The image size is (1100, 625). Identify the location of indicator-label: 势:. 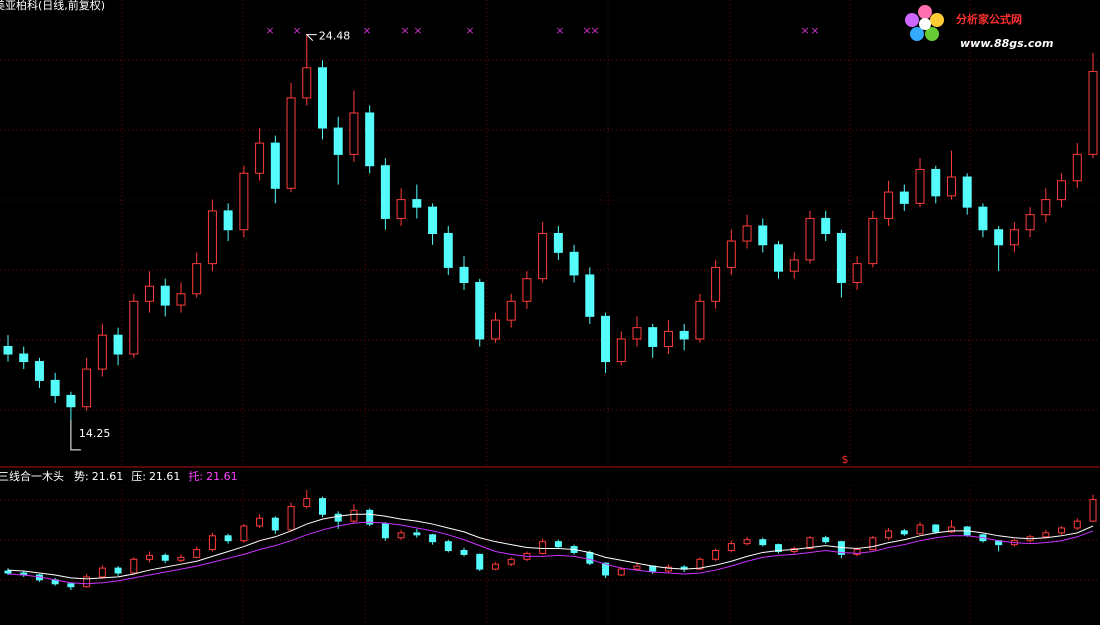
(81, 476).